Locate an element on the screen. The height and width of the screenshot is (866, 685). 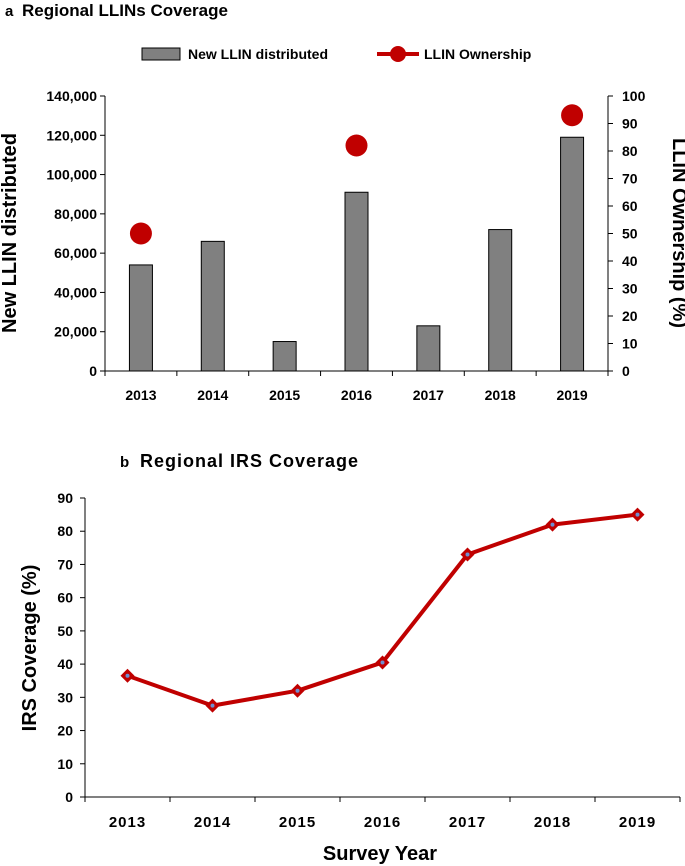
x-tick-label-a: 2015 is located at coordinates (284, 395).